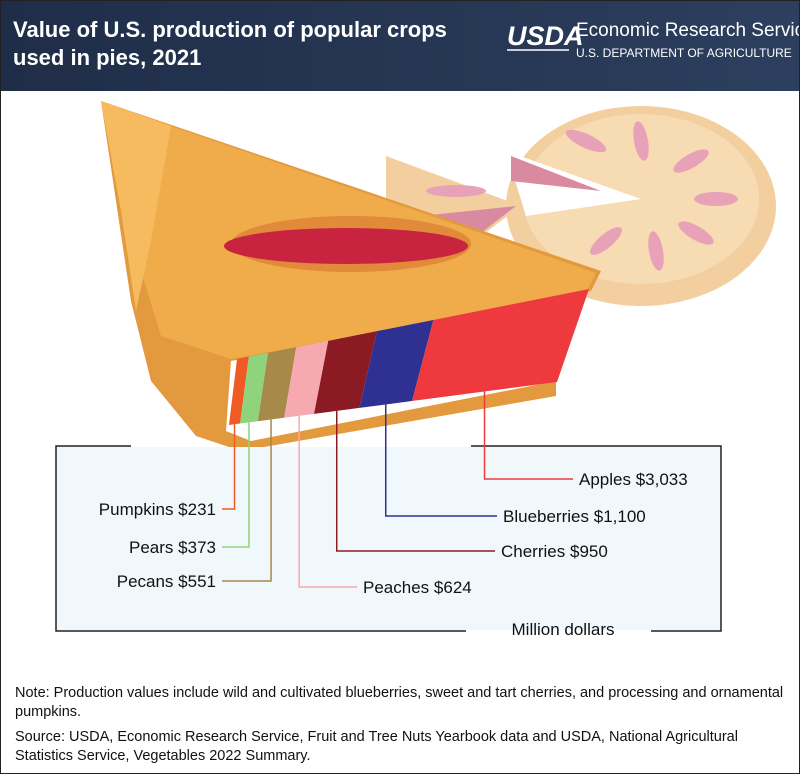 Image resolution: width=800 pixels, height=774 pixels. Describe the element at coordinates (151, 547) in the screenshot. I see `category-label: Pears` at that location.